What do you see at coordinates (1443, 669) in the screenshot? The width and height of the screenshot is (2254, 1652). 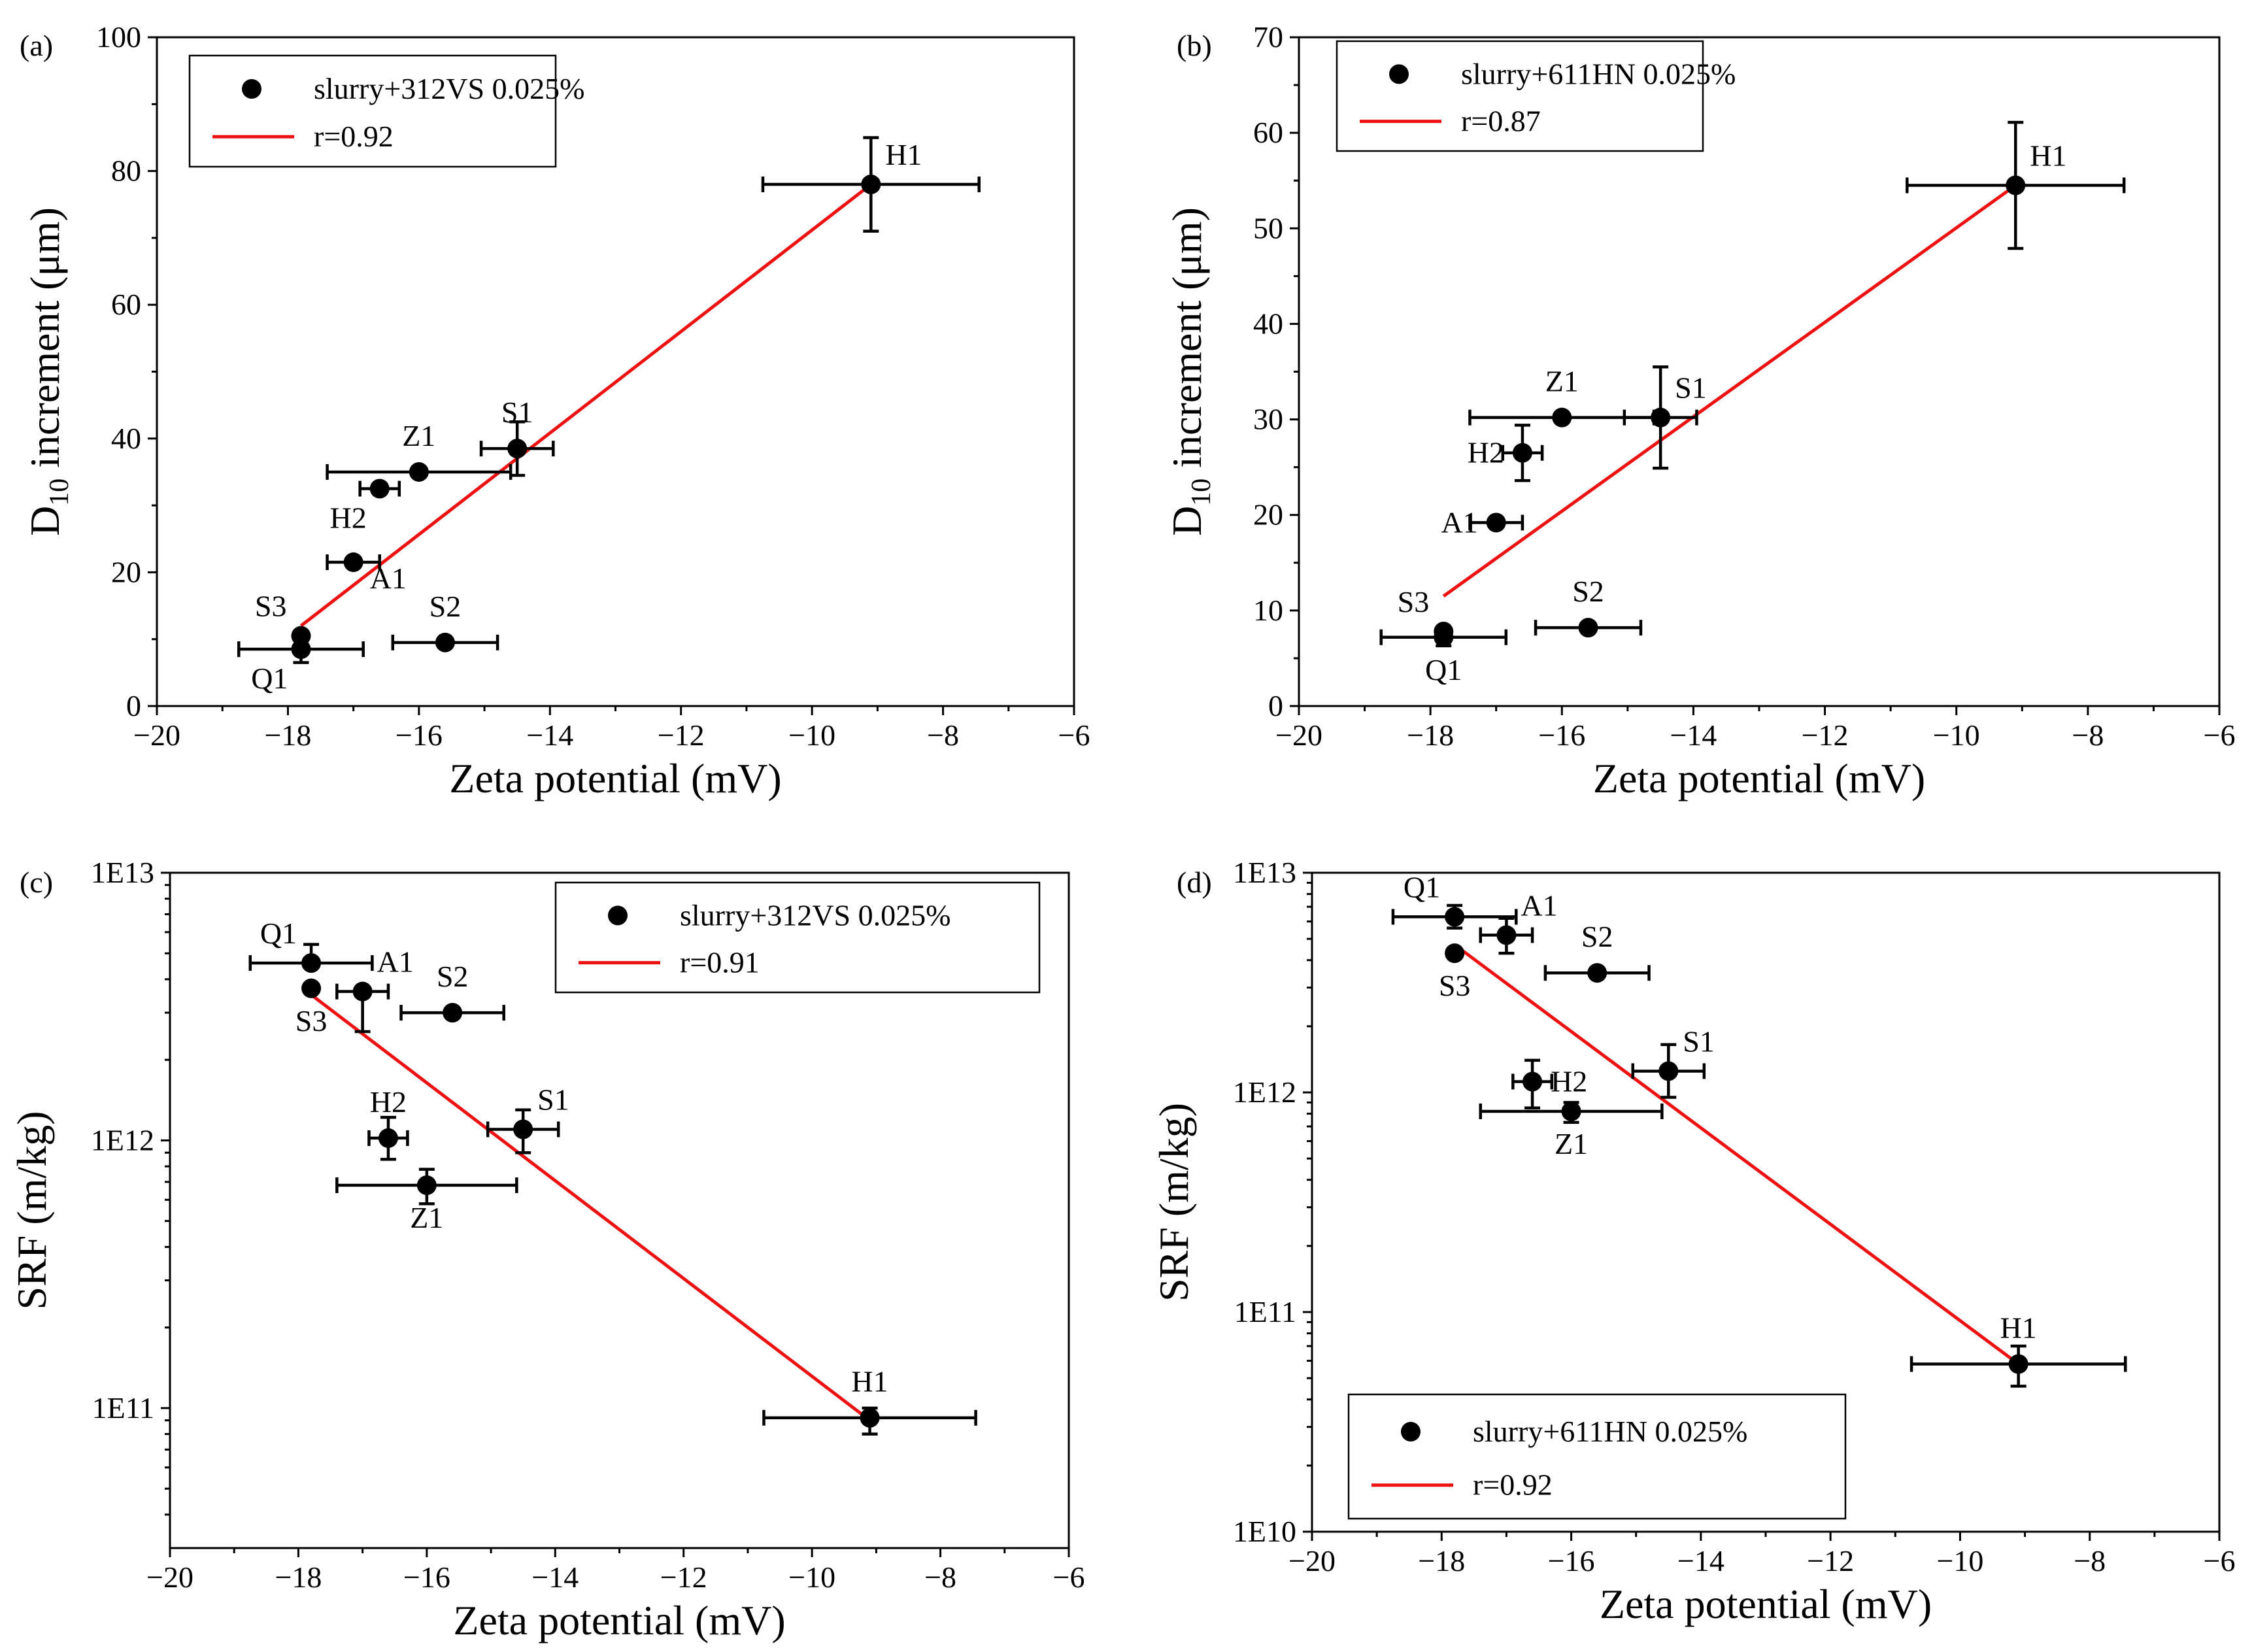 I see `point-label: Q1` at bounding box center [1443, 669].